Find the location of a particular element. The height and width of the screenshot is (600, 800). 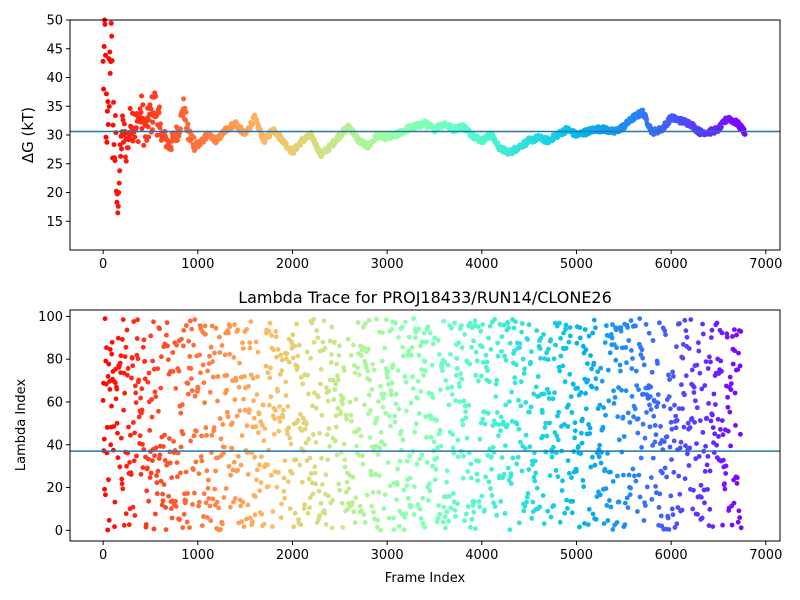

x-tick-label: 4000 is located at coordinates (481, 555).